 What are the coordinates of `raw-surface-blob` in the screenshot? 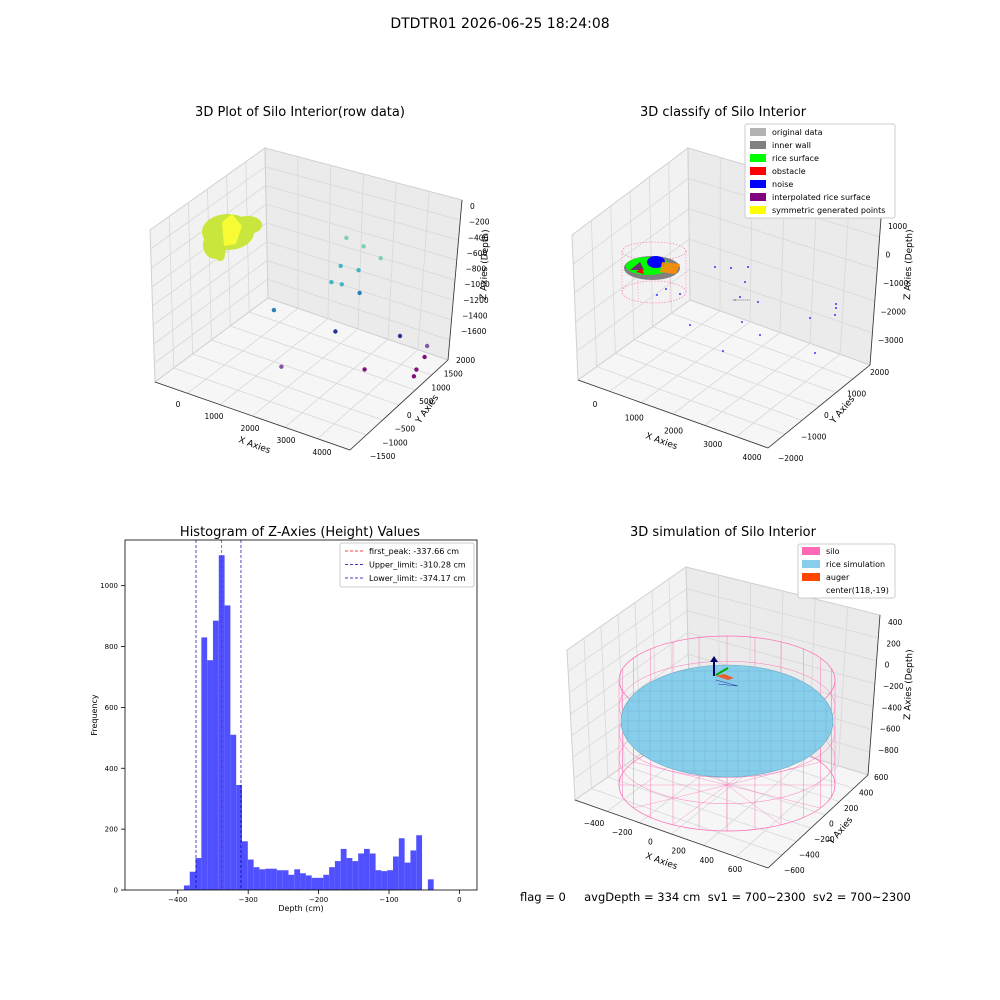 It's located at (248, 225).